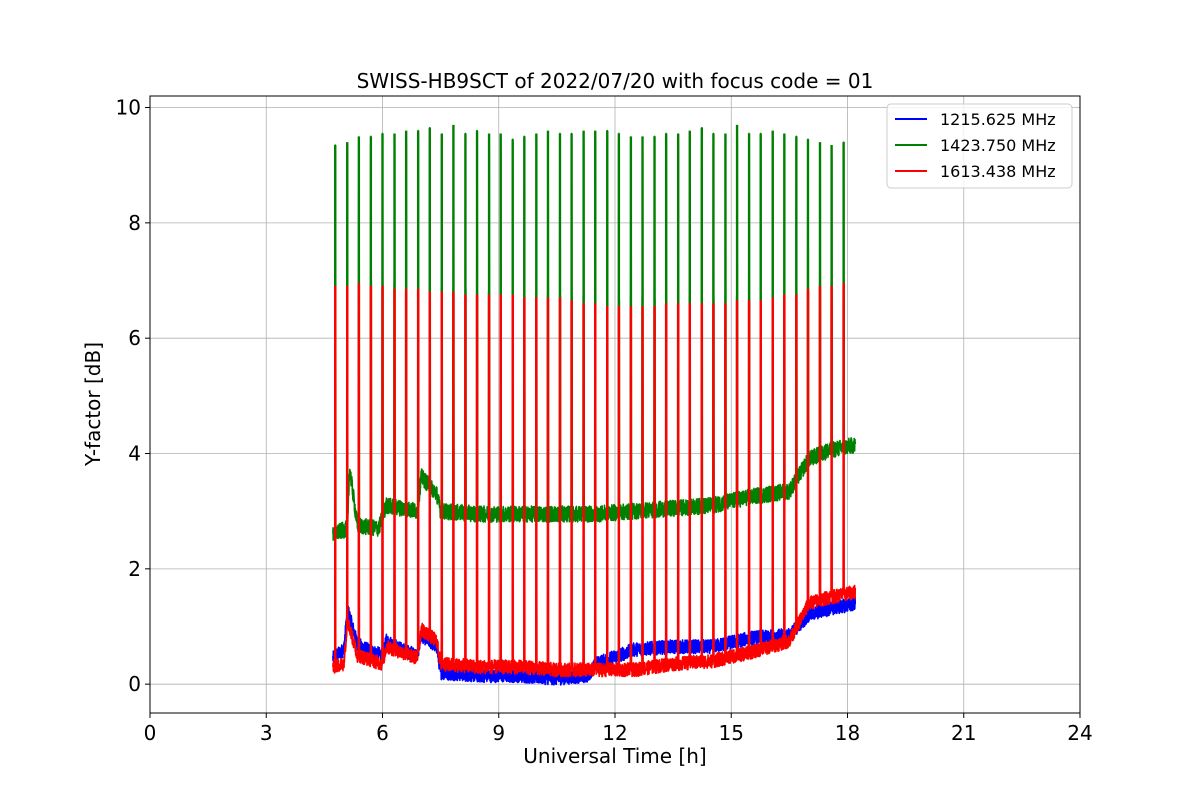 Image resolution: width=1200 pixels, height=804 pixels. Describe the element at coordinates (134, 684) in the screenshot. I see `y-tick-label: 0` at that location.